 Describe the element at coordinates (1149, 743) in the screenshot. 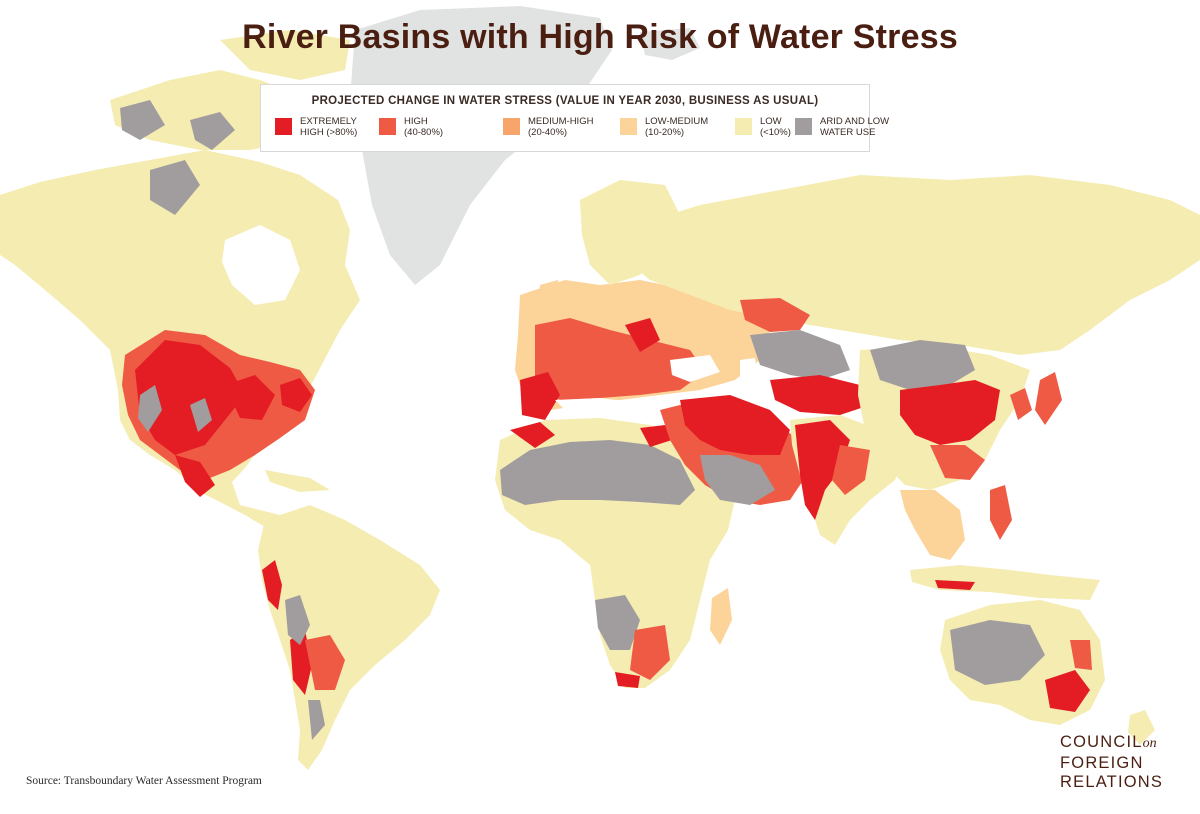

I see `logo-on: on` at that location.